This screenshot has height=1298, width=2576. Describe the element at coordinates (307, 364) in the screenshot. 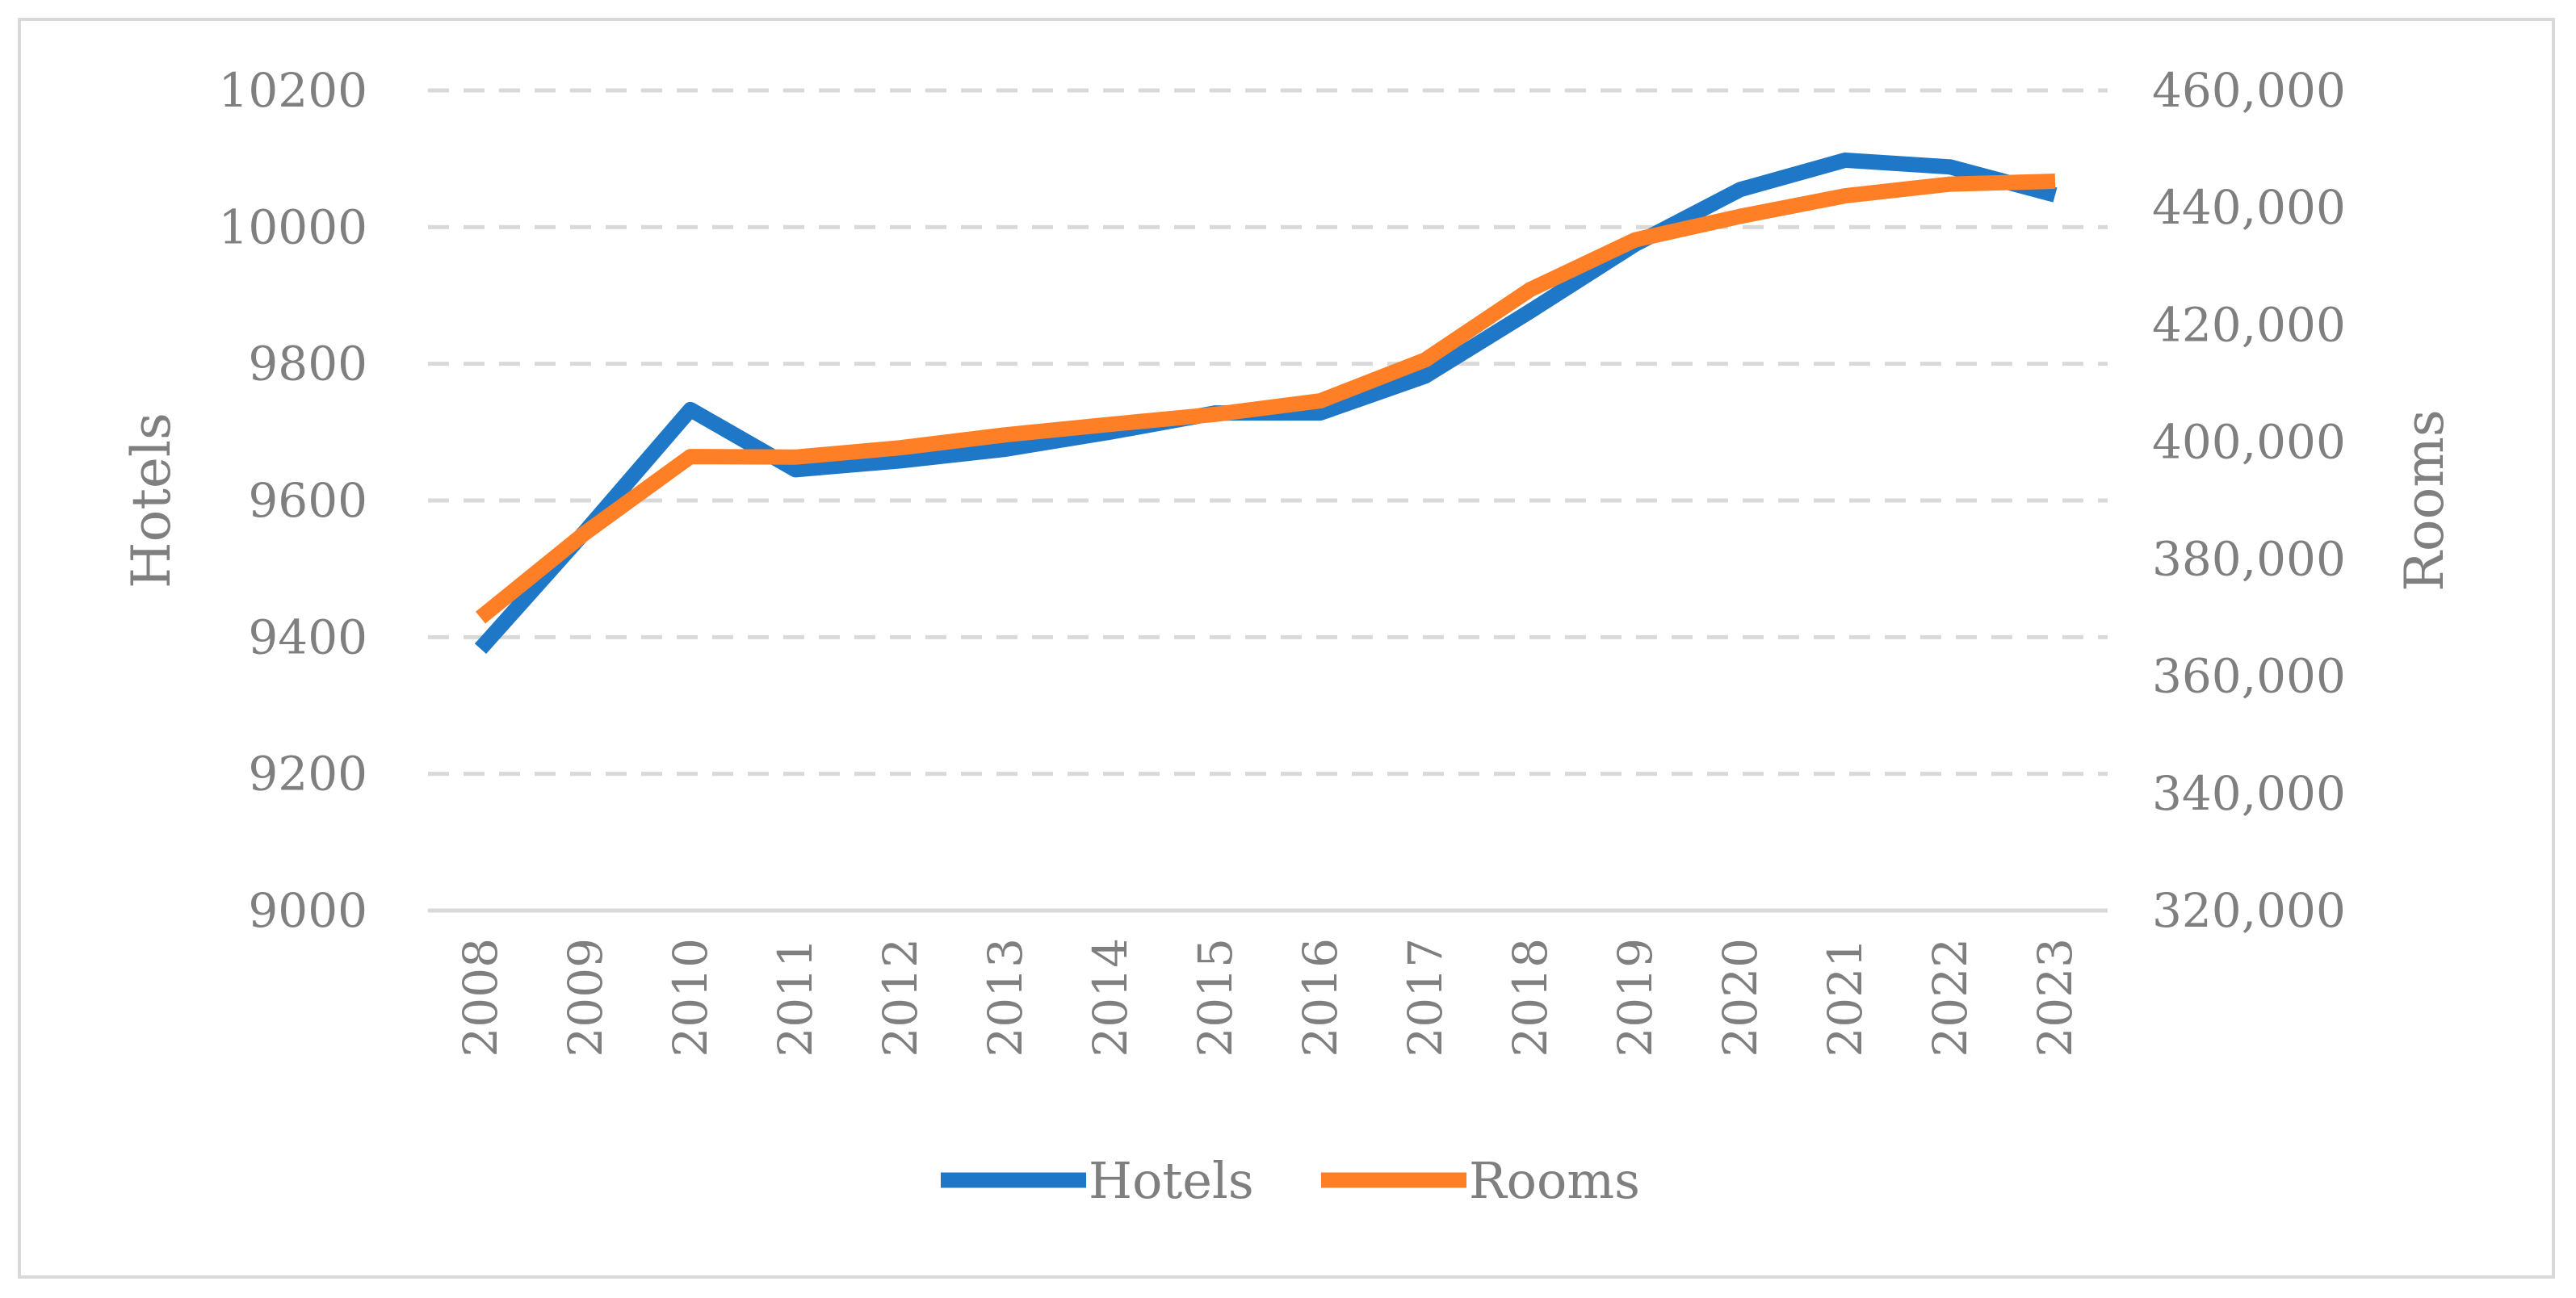

I see `y-tick-label-left: 9800` at that location.